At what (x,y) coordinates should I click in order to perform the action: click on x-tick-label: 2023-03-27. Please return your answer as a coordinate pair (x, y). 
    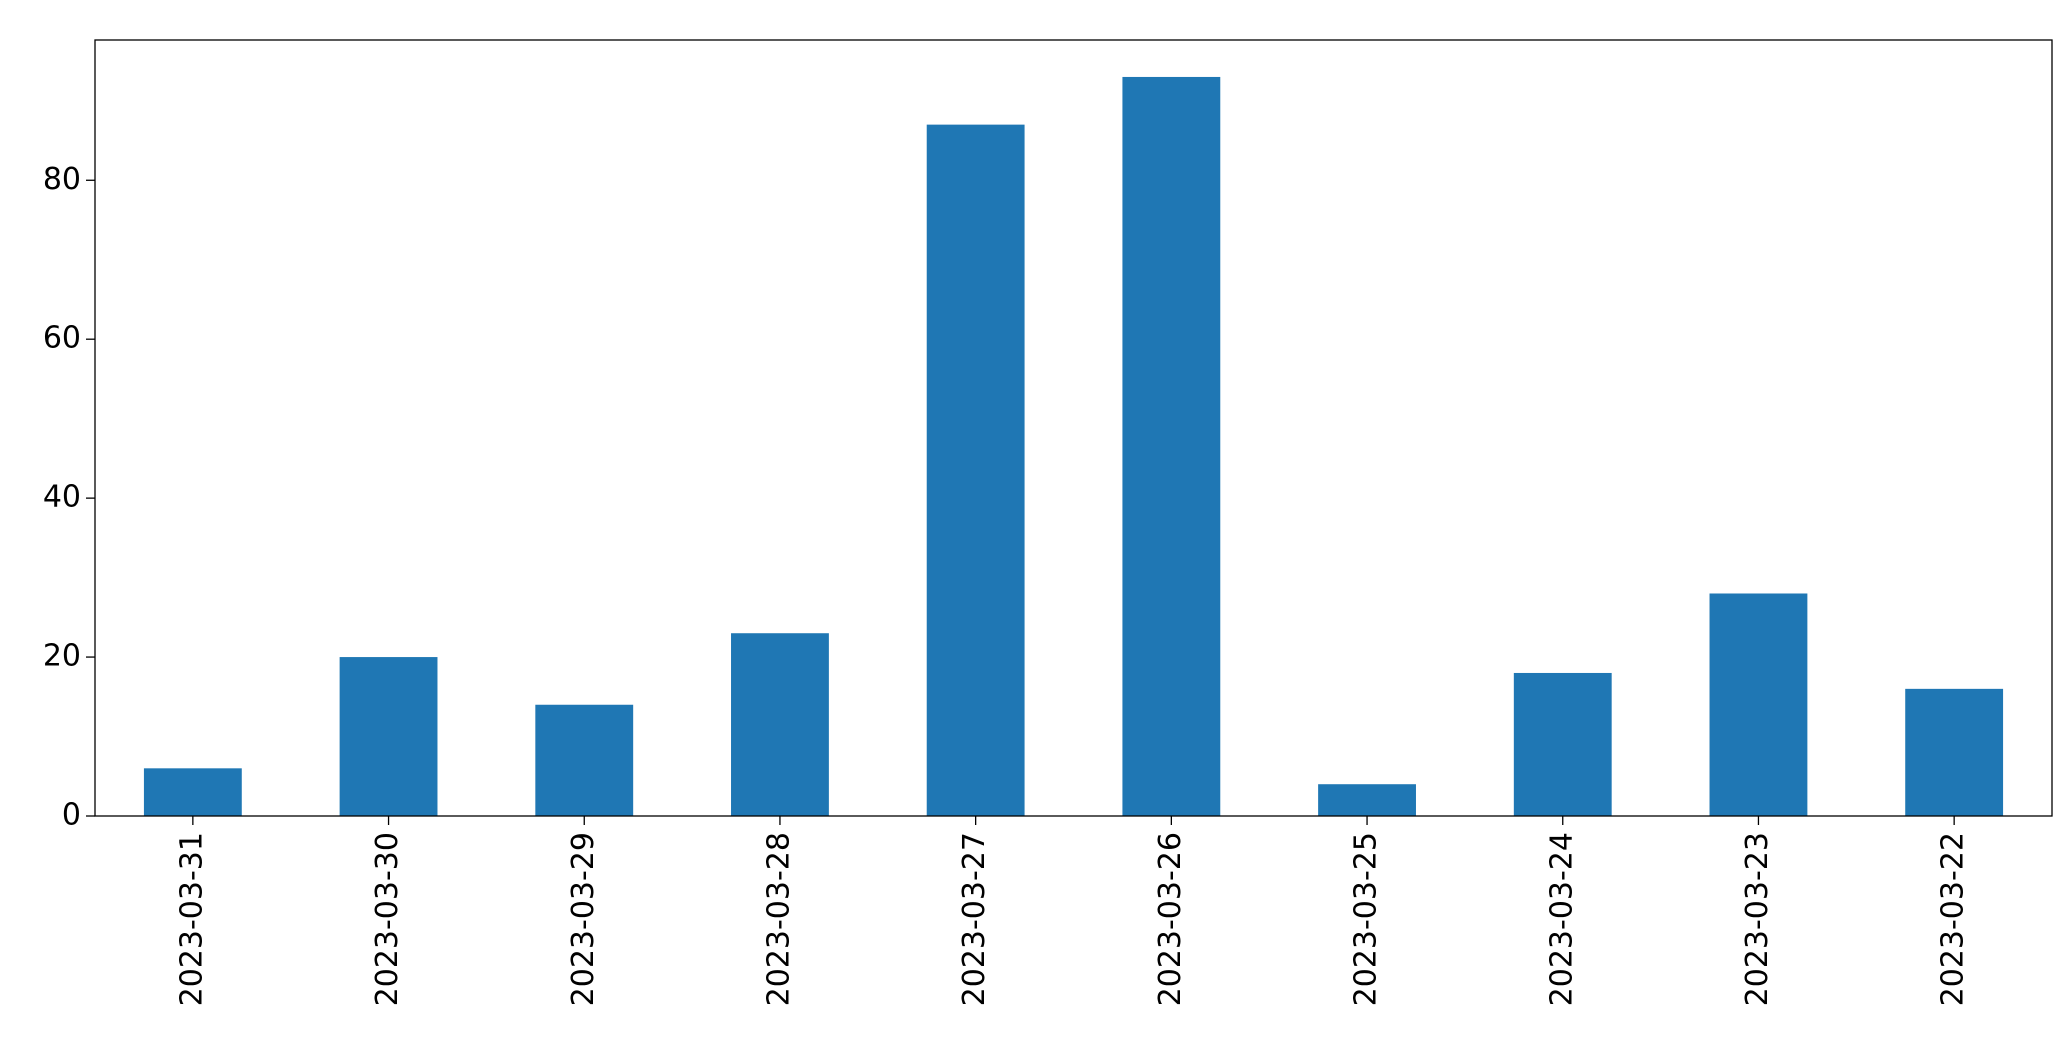
    Looking at the image, I should click on (974, 919).